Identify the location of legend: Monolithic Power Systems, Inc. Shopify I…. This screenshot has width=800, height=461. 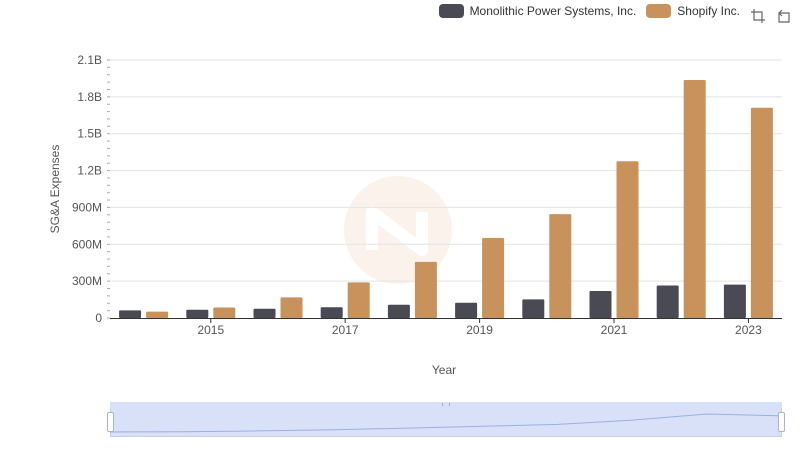
(589, 11).